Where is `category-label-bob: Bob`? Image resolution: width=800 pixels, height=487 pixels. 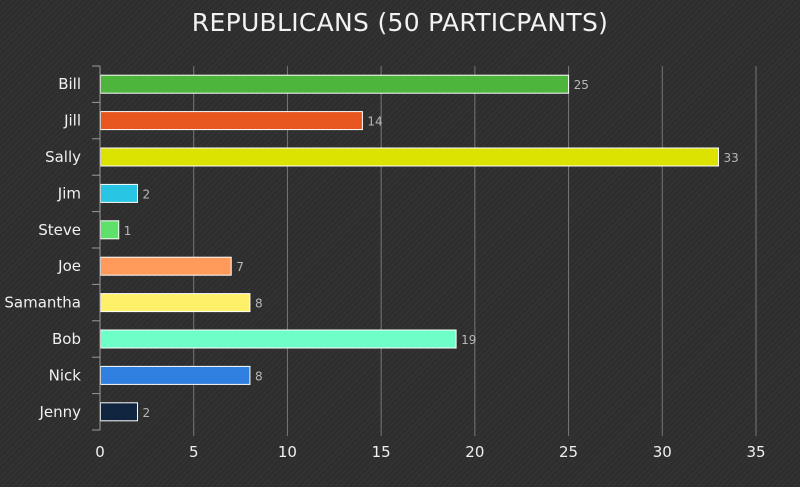
category-label-bob: Bob is located at coordinates (66, 339).